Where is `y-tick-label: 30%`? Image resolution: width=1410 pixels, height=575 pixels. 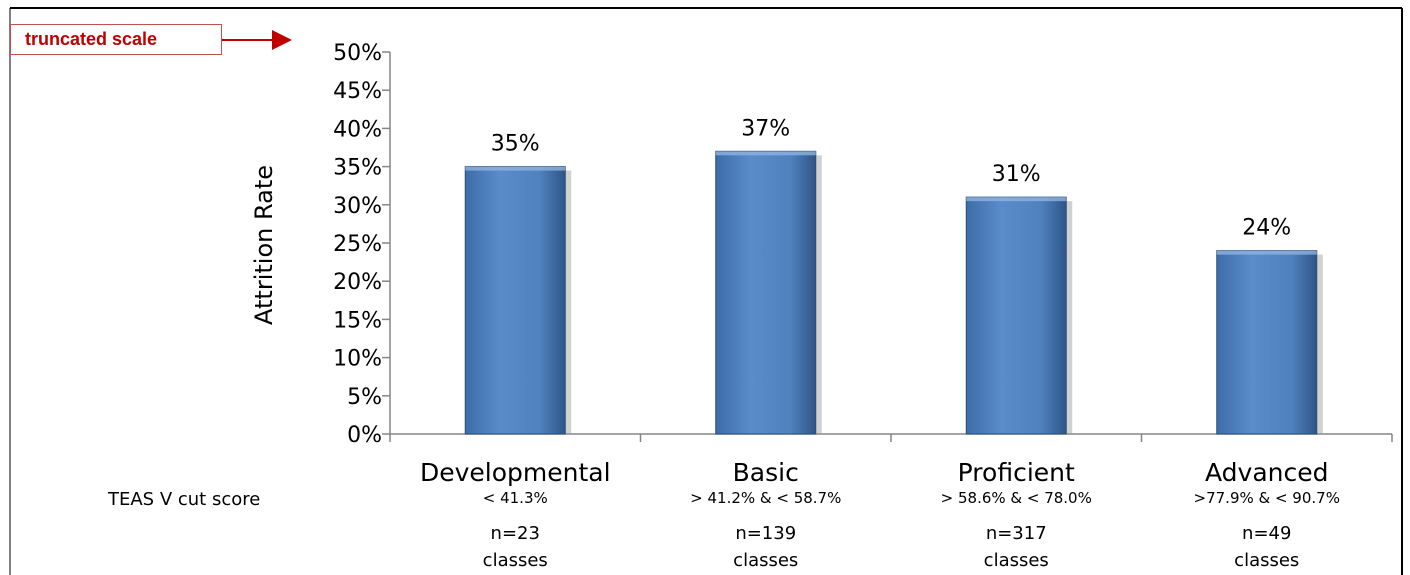
y-tick-label: 30% is located at coordinates (357, 206).